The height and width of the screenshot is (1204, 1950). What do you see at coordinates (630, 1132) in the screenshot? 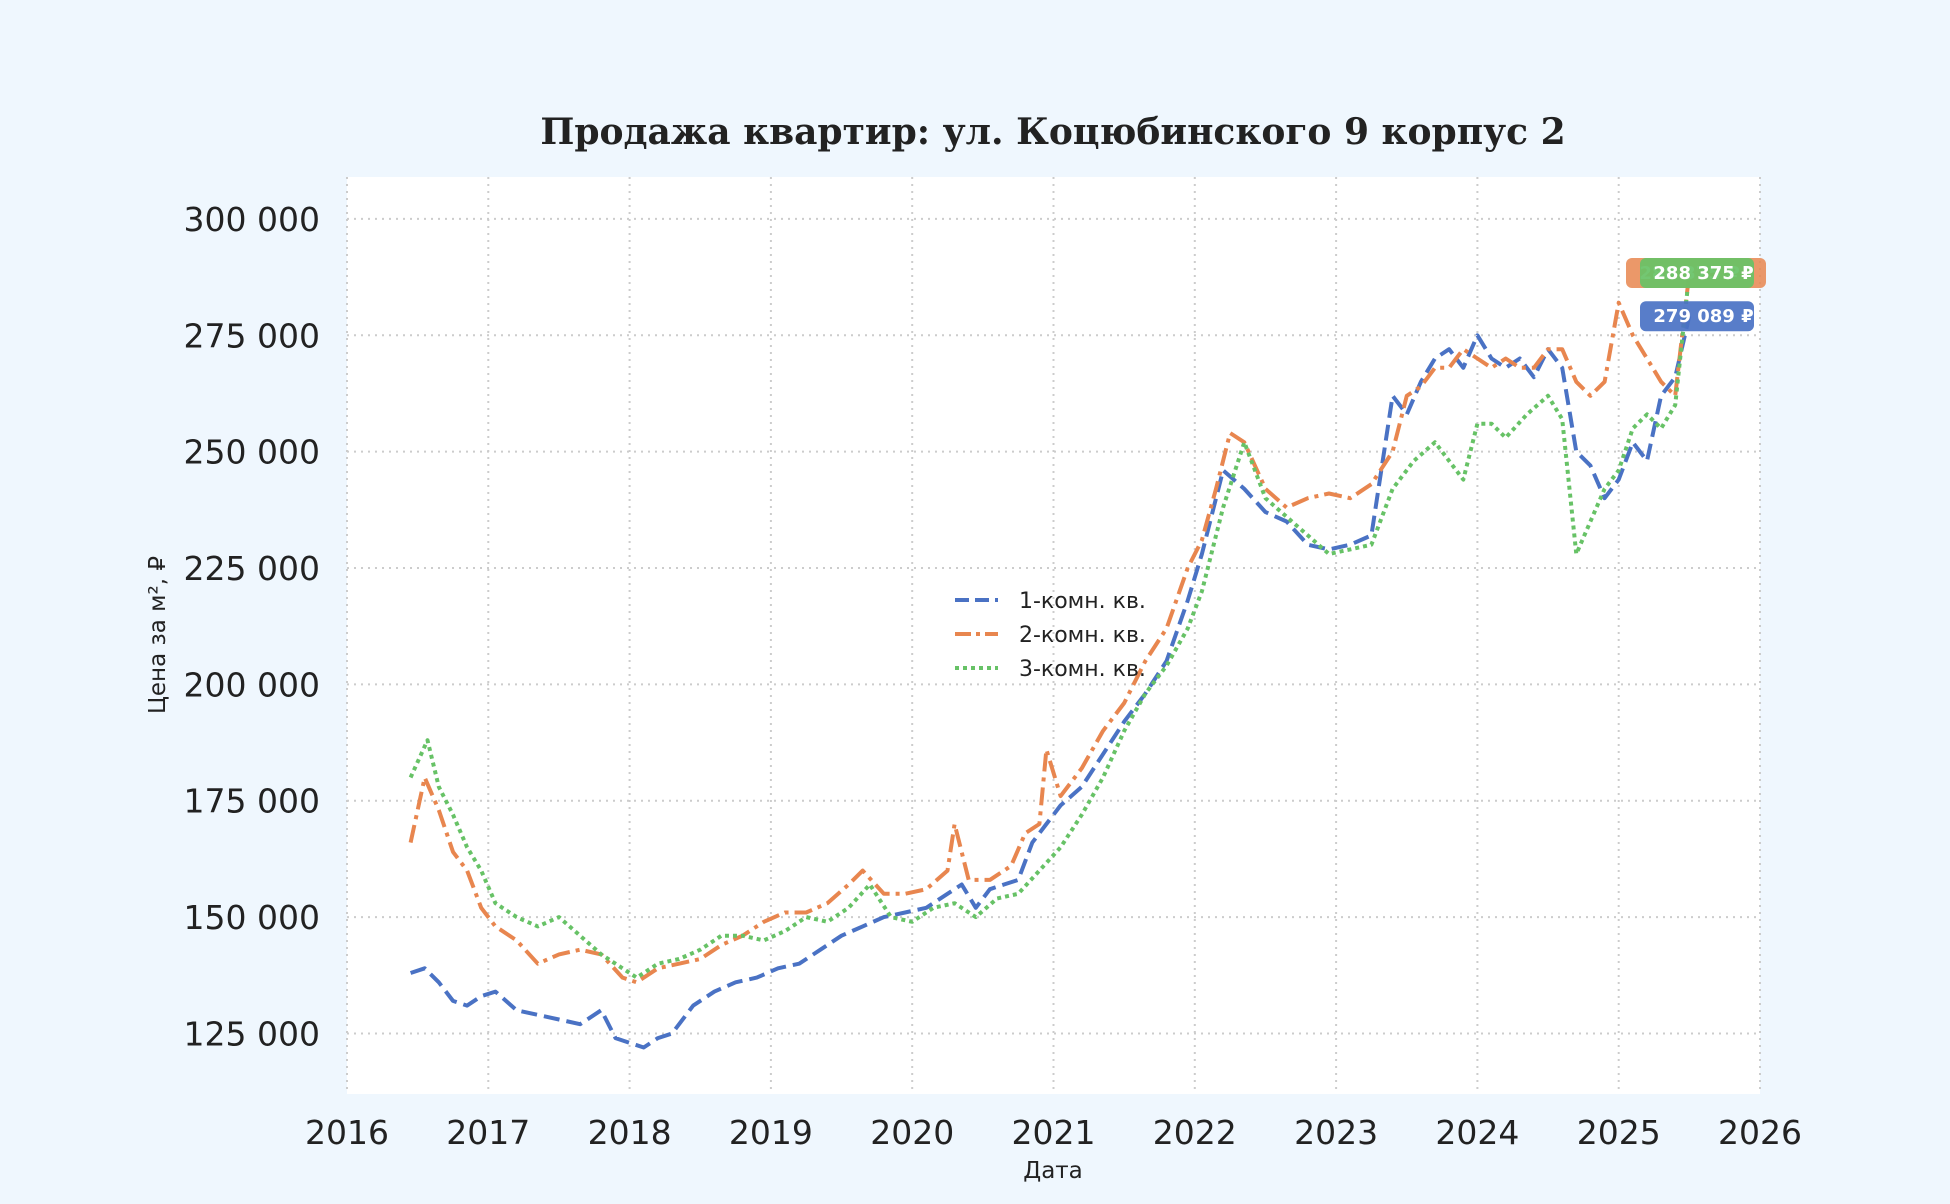
I see `x-tick-label: 2018` at bounding box center [630, 1132].